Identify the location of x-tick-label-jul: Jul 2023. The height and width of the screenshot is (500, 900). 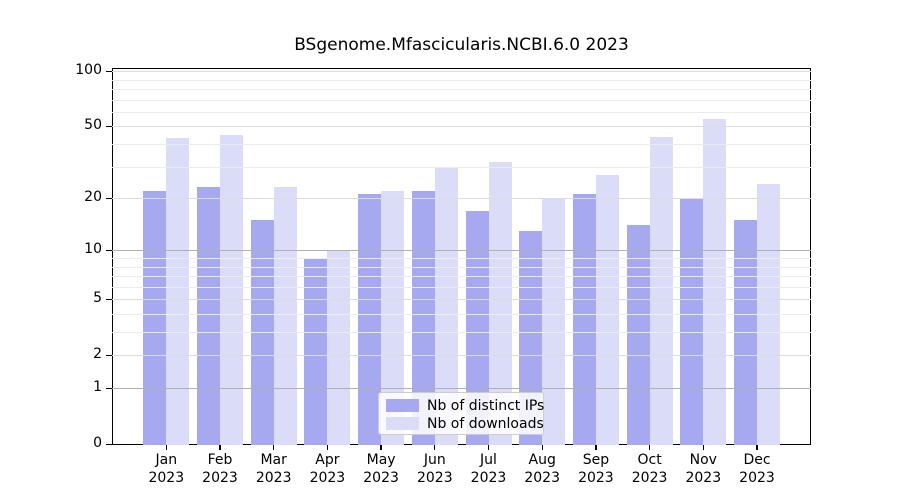
(488, 469).